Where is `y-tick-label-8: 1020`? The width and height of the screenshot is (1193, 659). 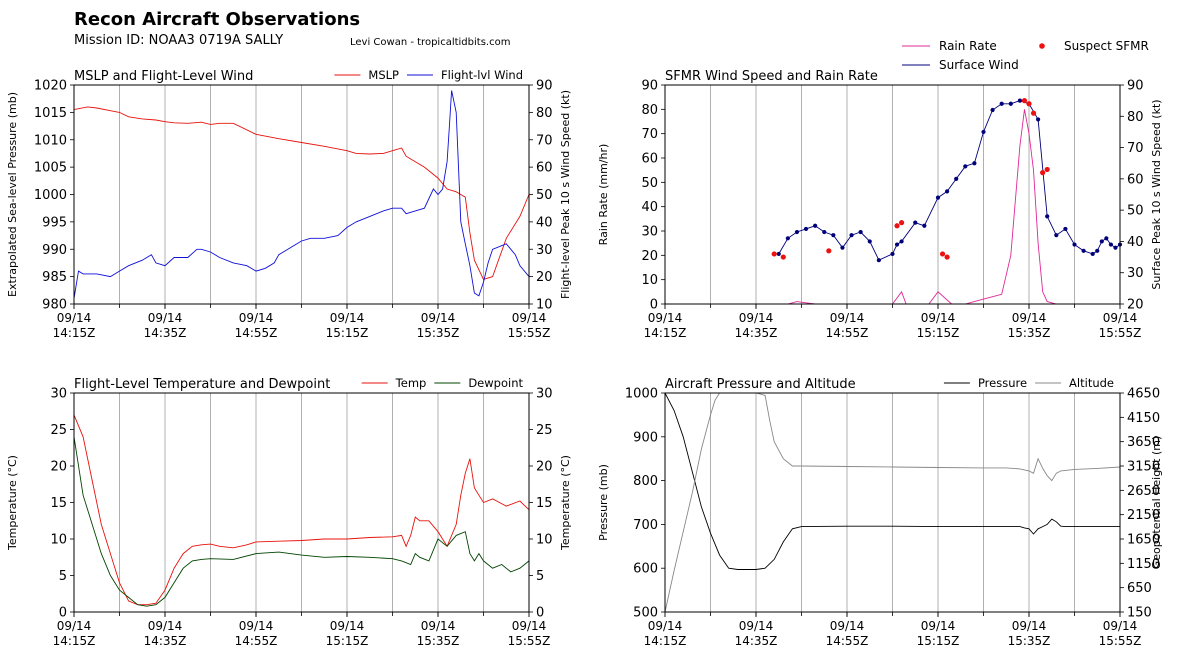
y-tick-label-8: 1020 is located at coordinates (50, 86).